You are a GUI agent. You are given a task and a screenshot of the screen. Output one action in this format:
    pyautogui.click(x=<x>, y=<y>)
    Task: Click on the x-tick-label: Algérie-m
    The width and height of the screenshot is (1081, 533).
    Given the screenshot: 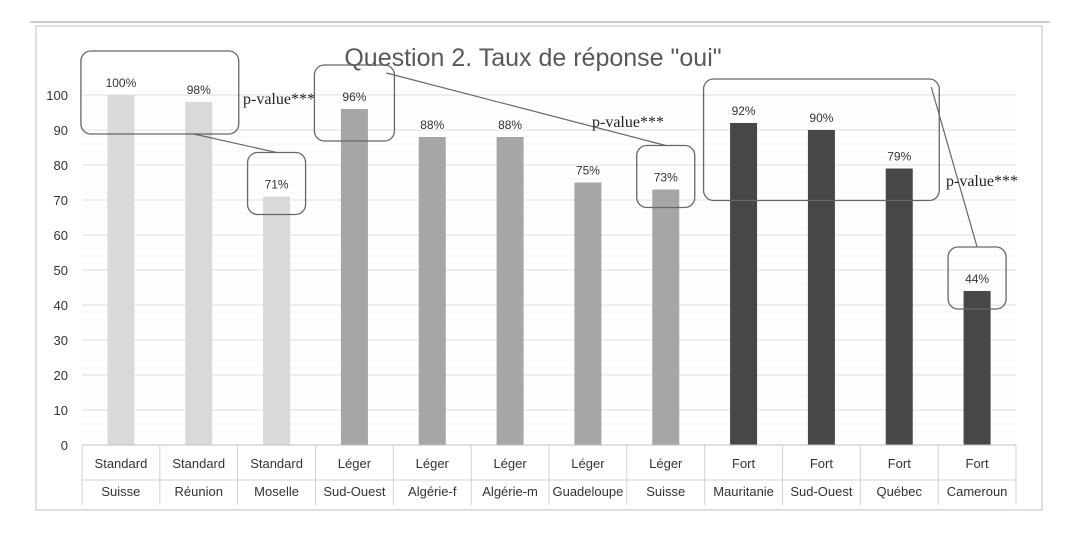 What is the action you would take?
    pyautogui.click(x=510, y=491)
    